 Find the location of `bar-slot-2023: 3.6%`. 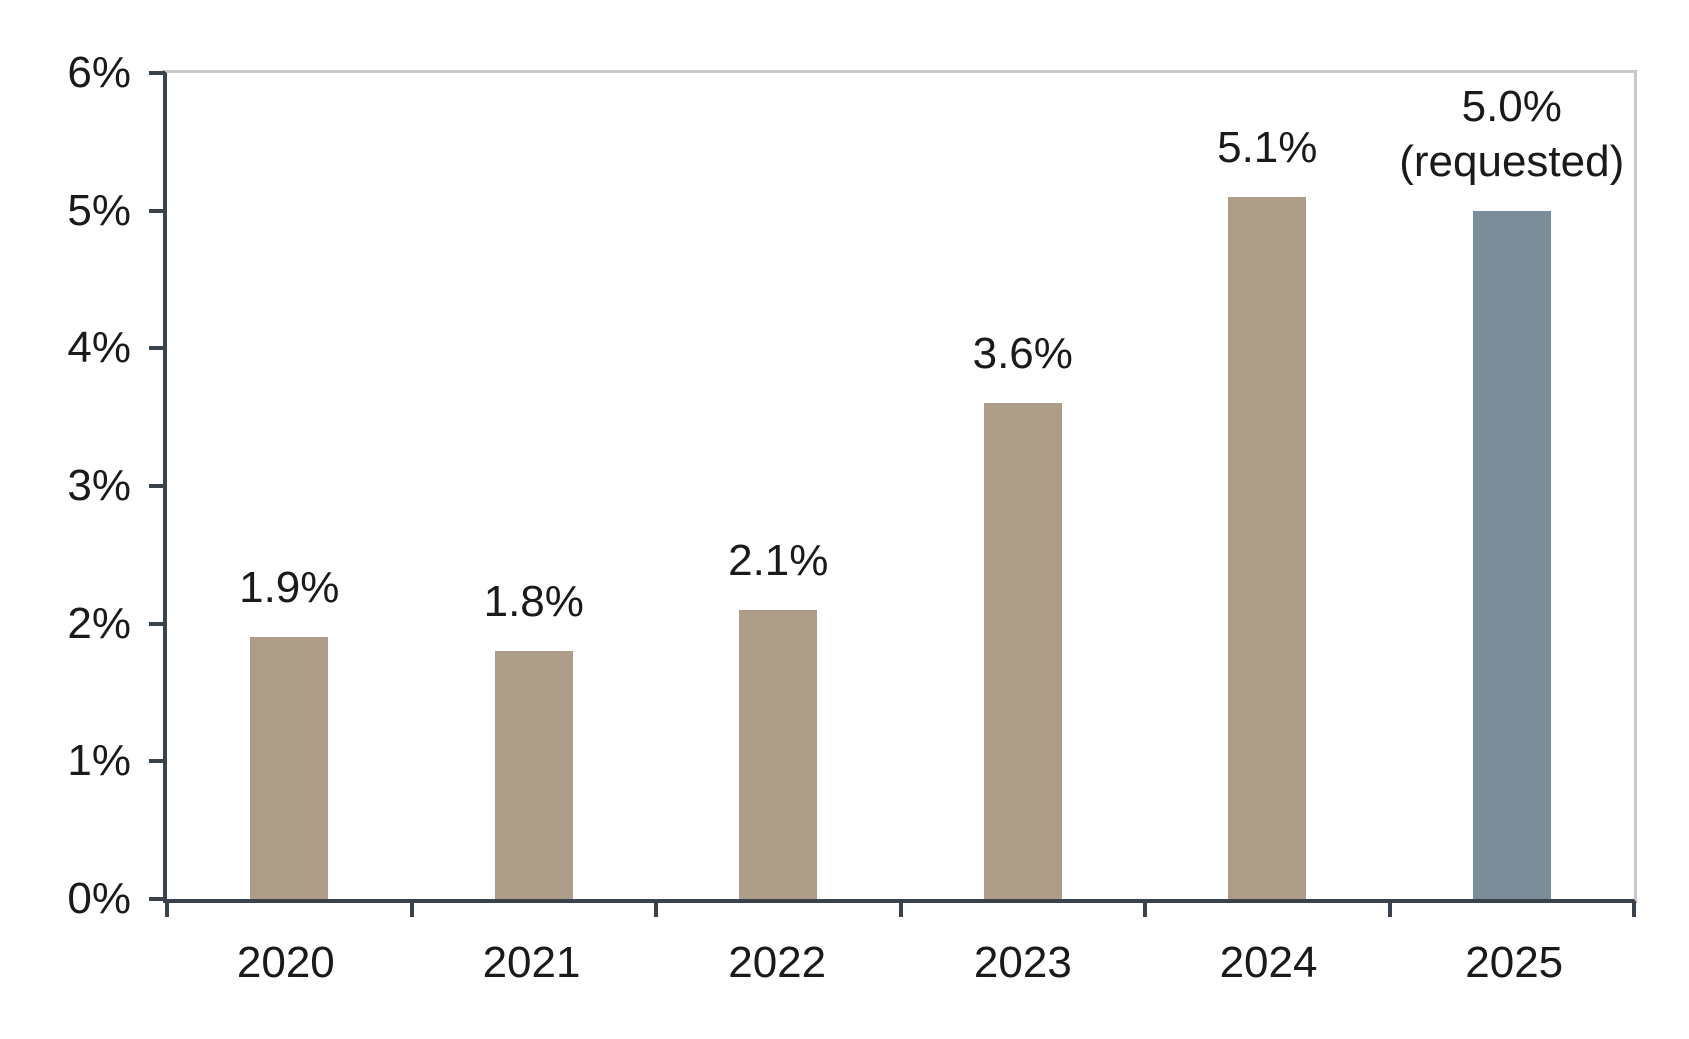

bar-slot-2023: 3.6% is located at coordinates (1023, 486).